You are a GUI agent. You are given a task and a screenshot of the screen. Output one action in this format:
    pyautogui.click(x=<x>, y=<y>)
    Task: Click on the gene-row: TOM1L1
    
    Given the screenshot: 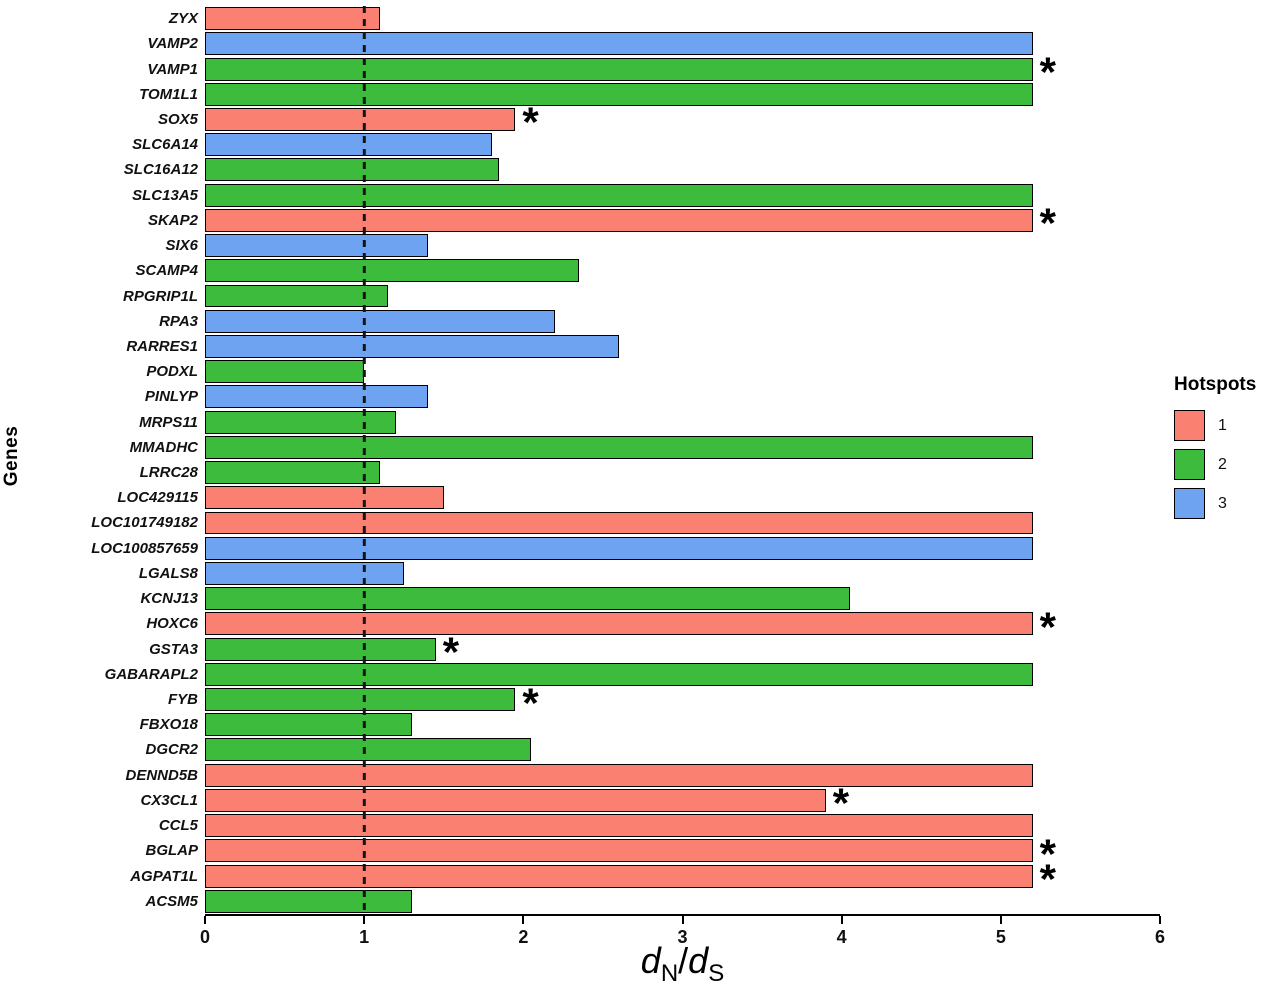 What is the action you would take?
    pyautogui.click(x=580, y=94)
    